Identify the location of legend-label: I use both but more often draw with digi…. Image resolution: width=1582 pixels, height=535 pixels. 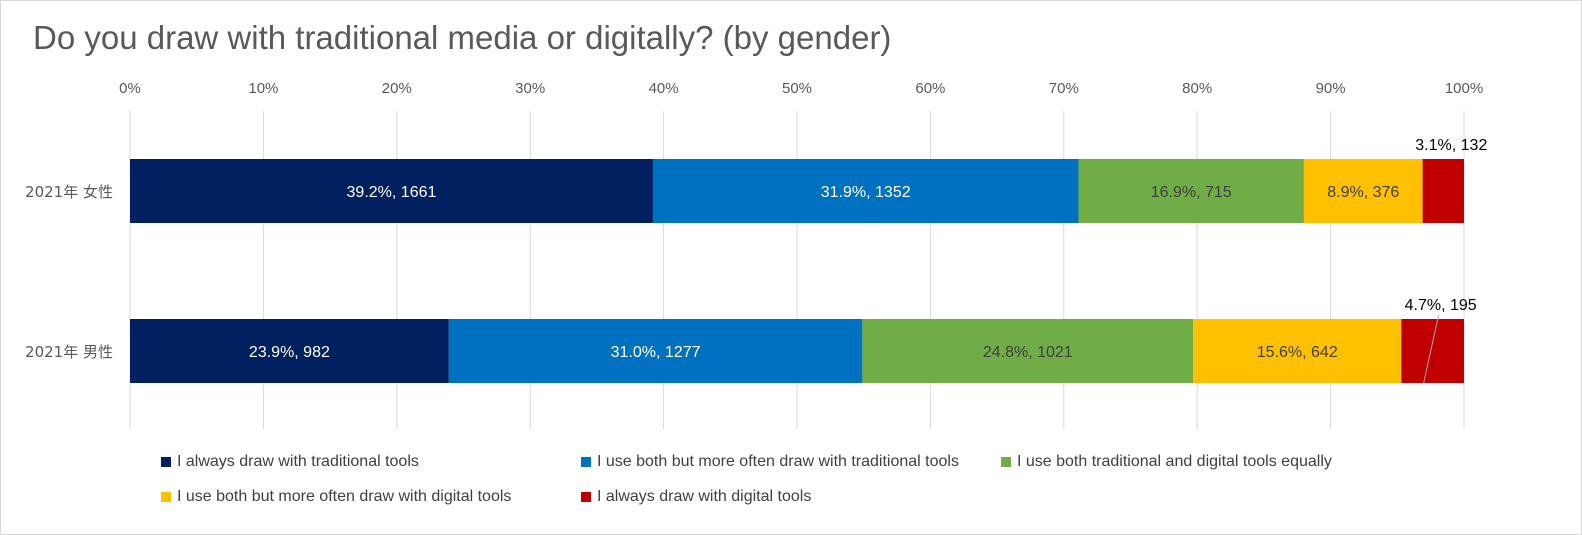
(344, 496).